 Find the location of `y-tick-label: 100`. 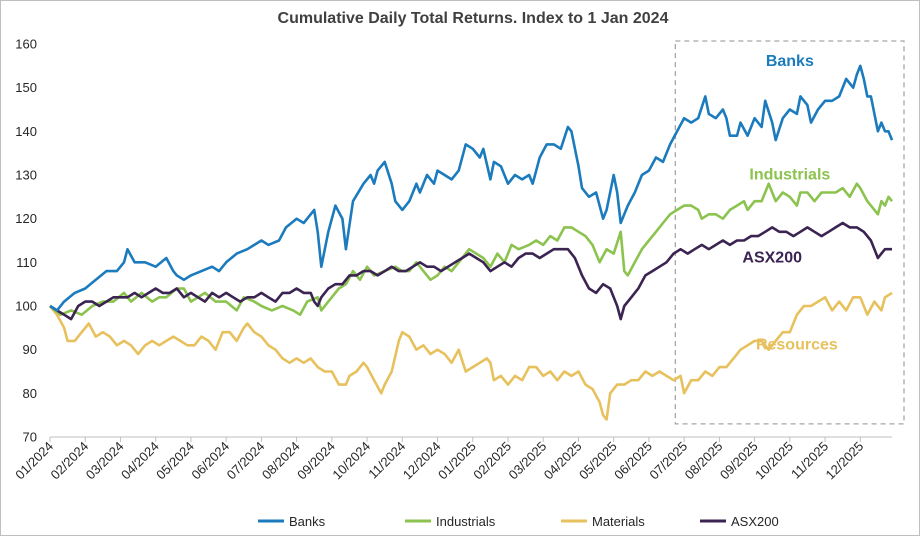

y-tick-label: 100 is located at coordinates (26, 306).